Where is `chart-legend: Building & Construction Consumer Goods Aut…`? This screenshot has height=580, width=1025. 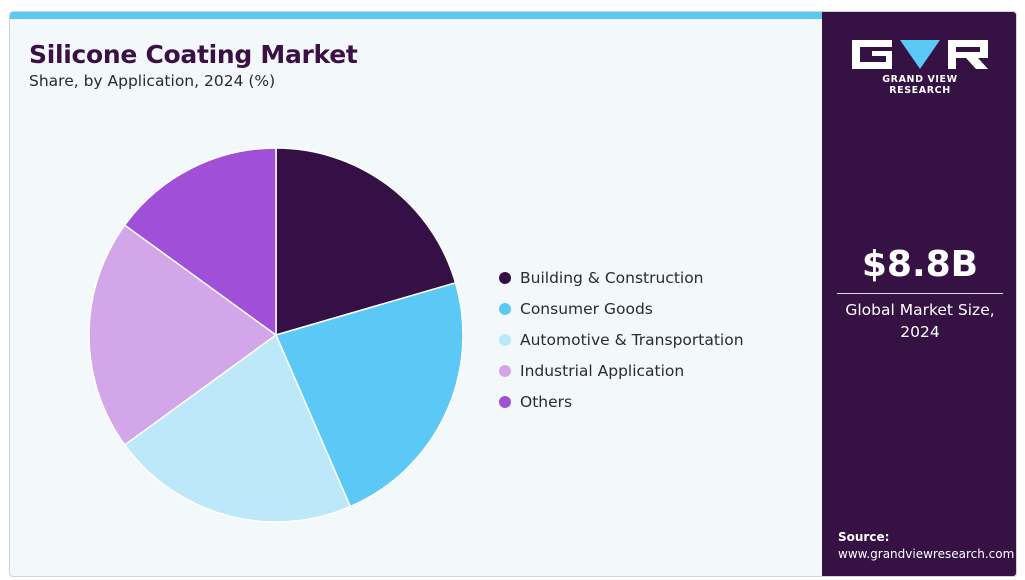
chart-legend: Building & Construction Consumer Goods Aut… is located at coordinates (621, 339).